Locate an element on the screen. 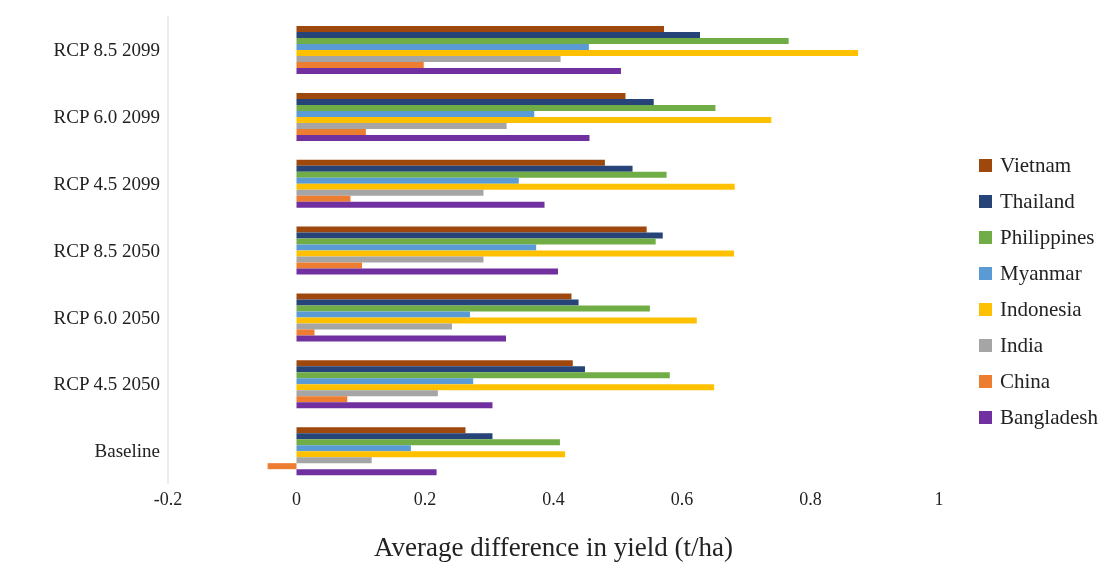  legend-label: India is located at coordinates (1022, 345).